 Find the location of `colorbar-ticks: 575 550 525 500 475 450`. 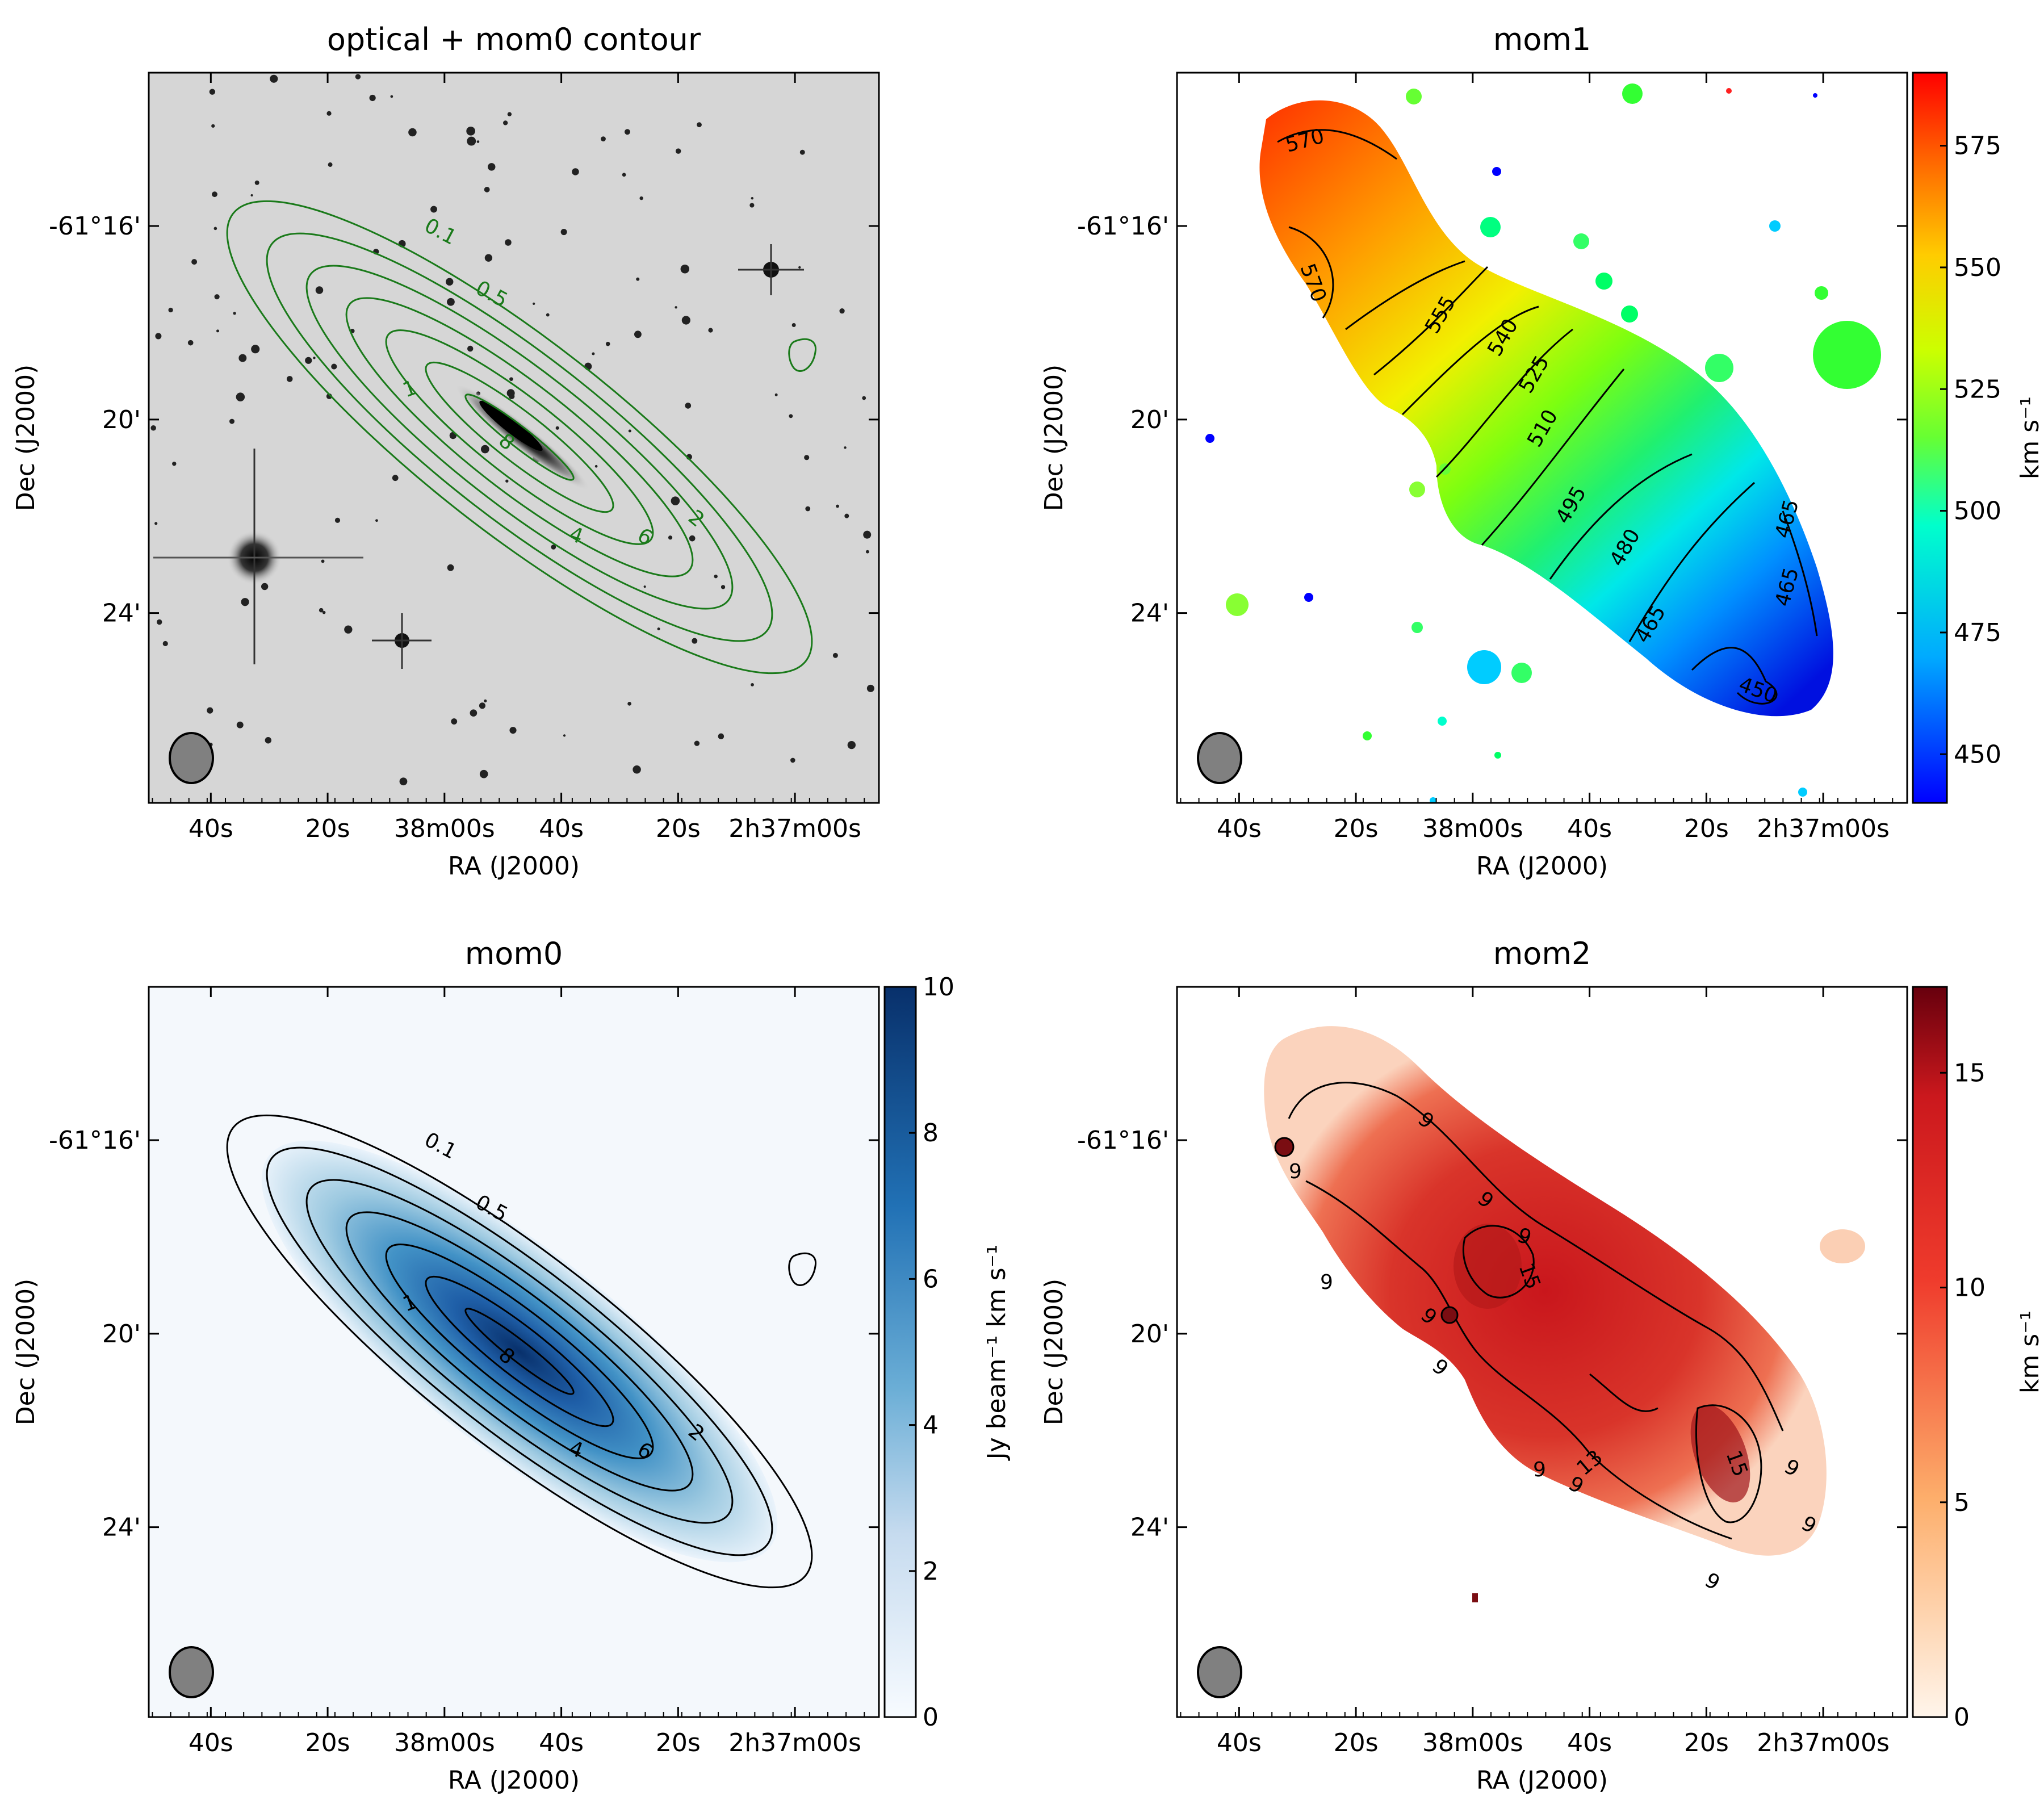

colorbar-ticks: 575 550 525 500 475 450 is located at coordinates (1970, 451).